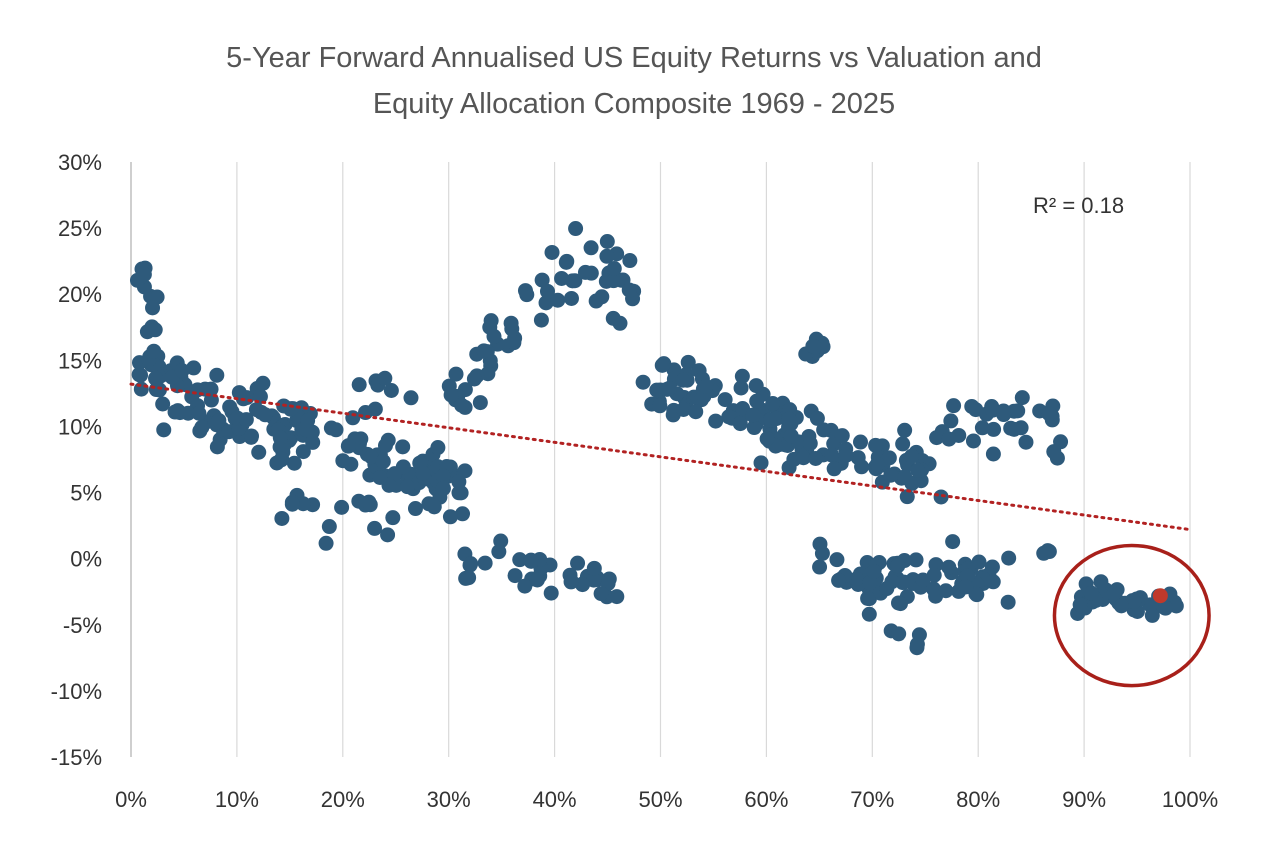 The height and width of the screenshot is (866, 1268). I want to click on x-tick-label: 10%, so click(237, 799).